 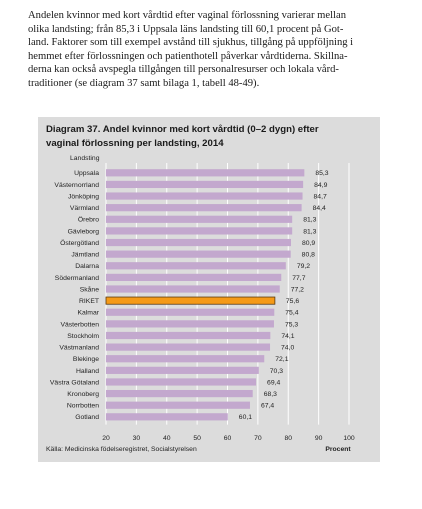 I want to click on value-label: 67,4, so click(x=267, y=406).